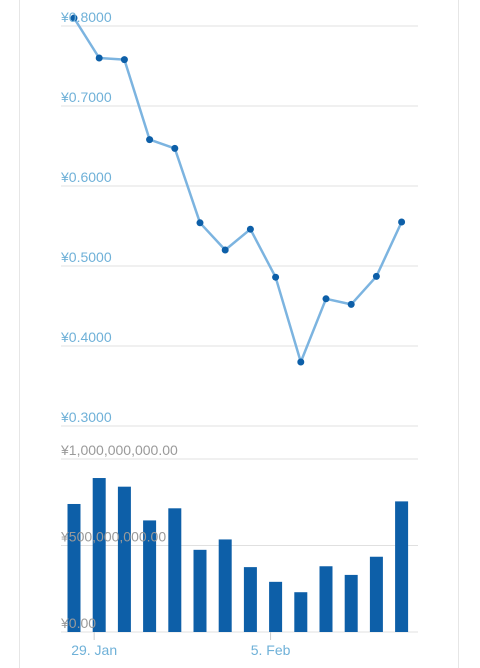 The height and width of the screenshot is (668, 480). Describe the element at coordinates (119, 450) in the screenshot. I see `volume-tick-label: ¥1,000,000,000.00` at that location.